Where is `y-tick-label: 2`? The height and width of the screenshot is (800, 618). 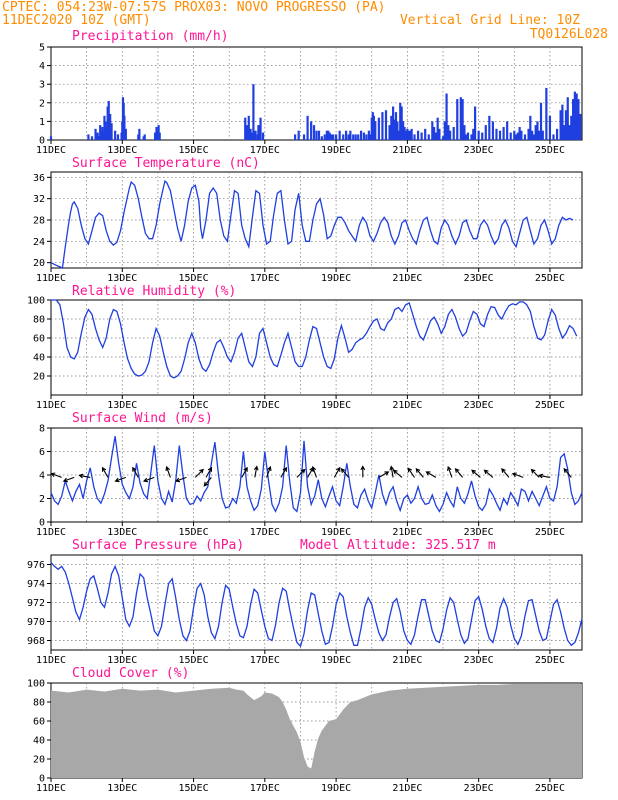
y-tick-label: 2 is located at coordinates (42, 103).